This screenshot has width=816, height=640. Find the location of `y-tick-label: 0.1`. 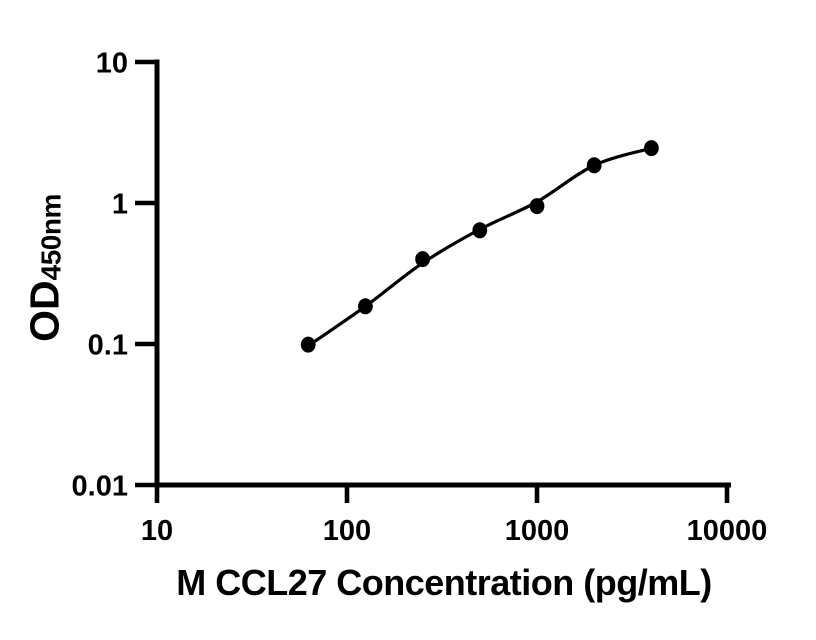

y-tick-label: 0.1 is located at coordinates (108, 345).